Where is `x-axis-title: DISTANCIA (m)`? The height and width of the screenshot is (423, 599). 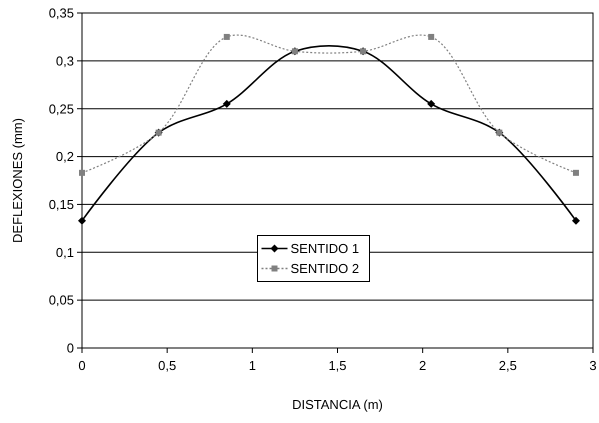
x-axis-title: DISTANCIA (m) is located at coordinates (337, 404).